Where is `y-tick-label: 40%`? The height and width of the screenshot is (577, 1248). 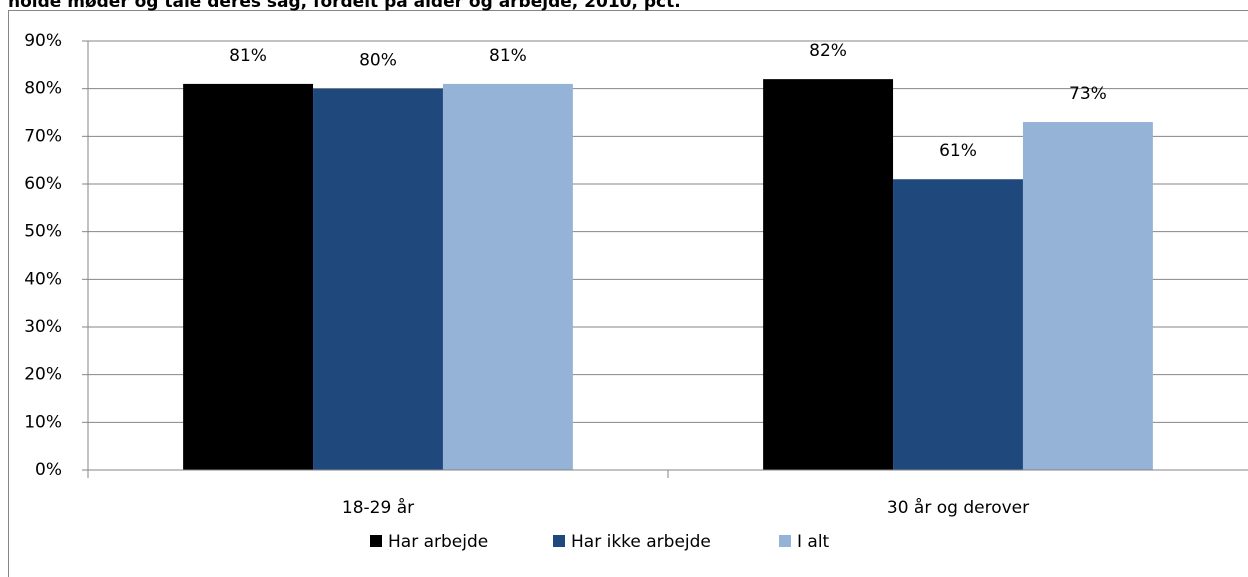
y-tick-label: 40% is located at coordinates (43, 279).